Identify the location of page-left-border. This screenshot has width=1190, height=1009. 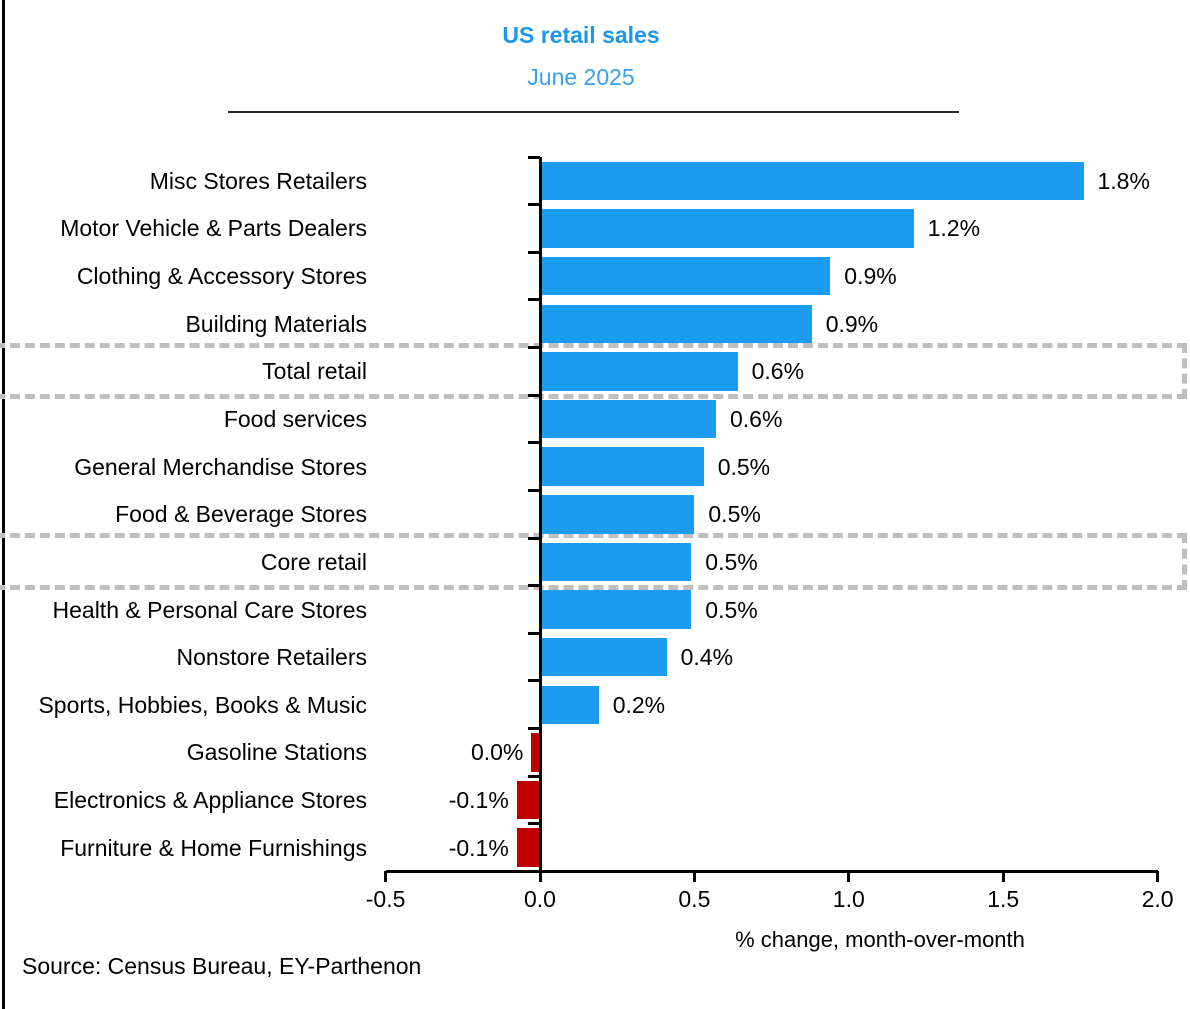
(3, 504).